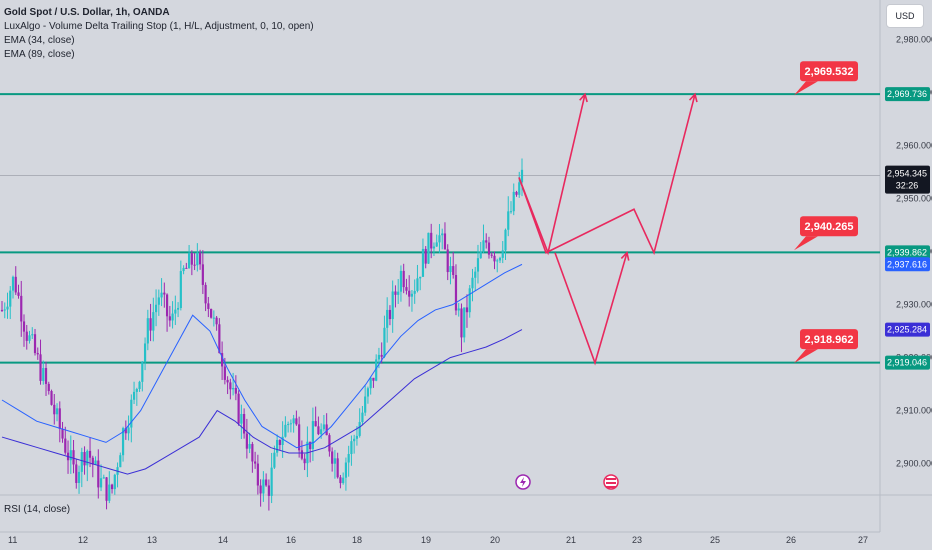 The width and height of the screenshot is (932, 550). I want to click on indicator-ema-34: EMA (34, close), so click(39, 40).